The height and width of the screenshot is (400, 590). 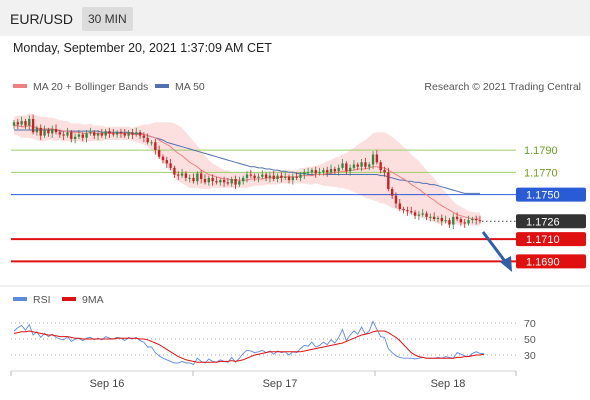 What do you see at coordinates (248, 346) in the screenshot?
I see `rsi-ma-line` at bounding box center [248, 346].